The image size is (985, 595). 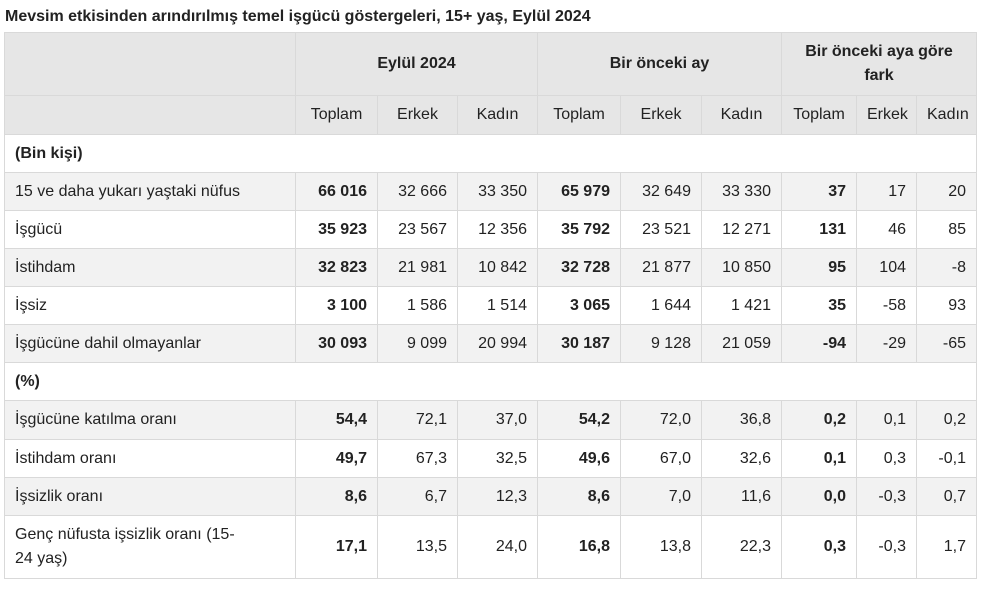 I want to click on value-cell: 24,0, so click(x=497, y=547).